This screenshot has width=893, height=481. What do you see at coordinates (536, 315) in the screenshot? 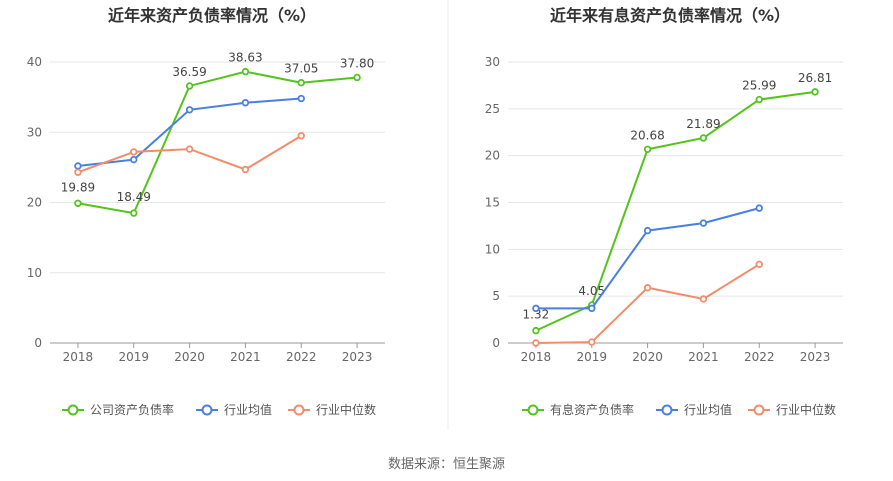
I see `data-label: 1.32` at bounding box center [536, 315].